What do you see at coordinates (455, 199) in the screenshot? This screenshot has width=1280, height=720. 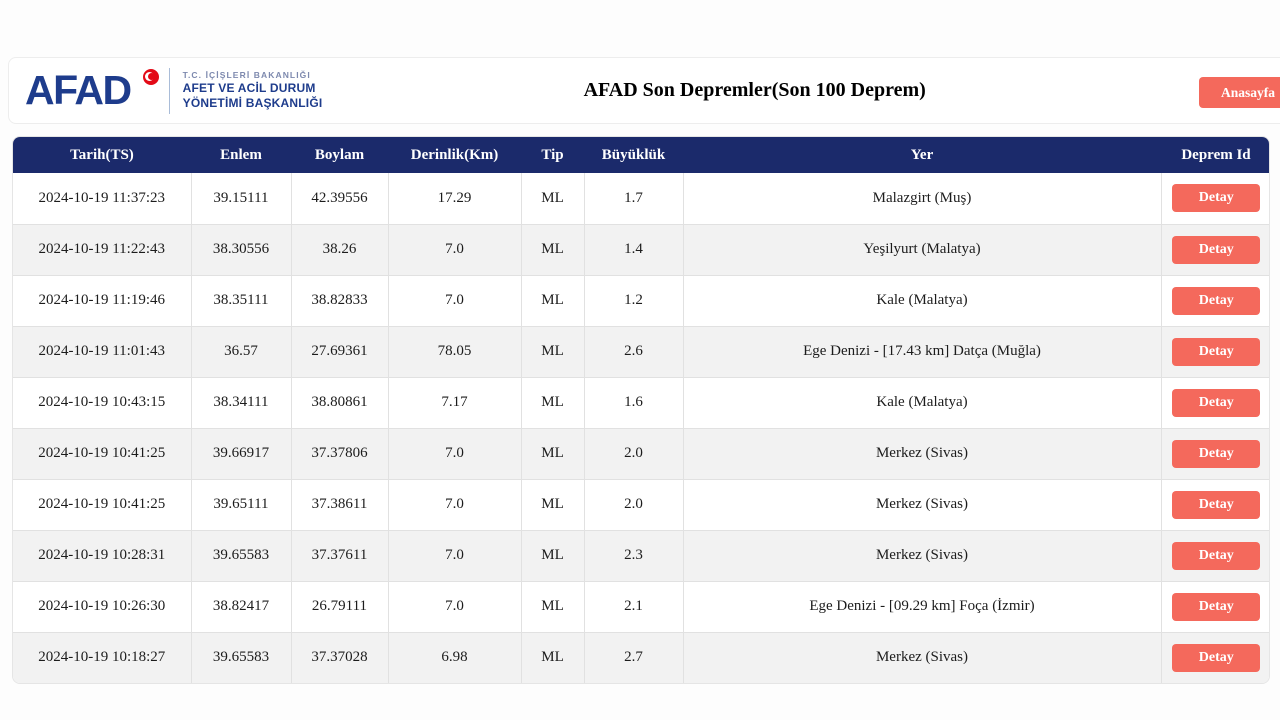 I see `cell-derinlik: 17.29` at bounding box center [455, 199].